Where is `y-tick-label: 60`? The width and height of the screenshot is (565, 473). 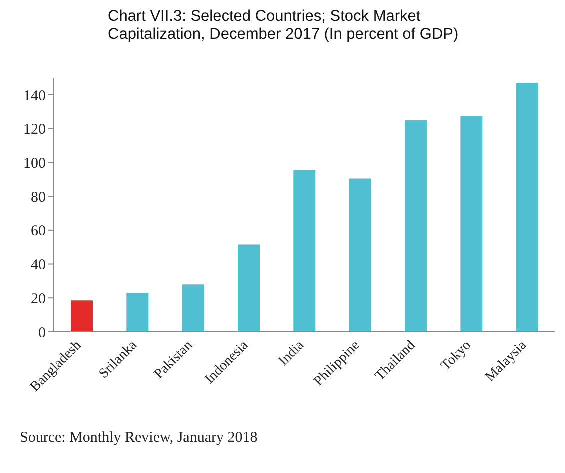
y-tick-label: 60 is located at coordinates (38, 232).